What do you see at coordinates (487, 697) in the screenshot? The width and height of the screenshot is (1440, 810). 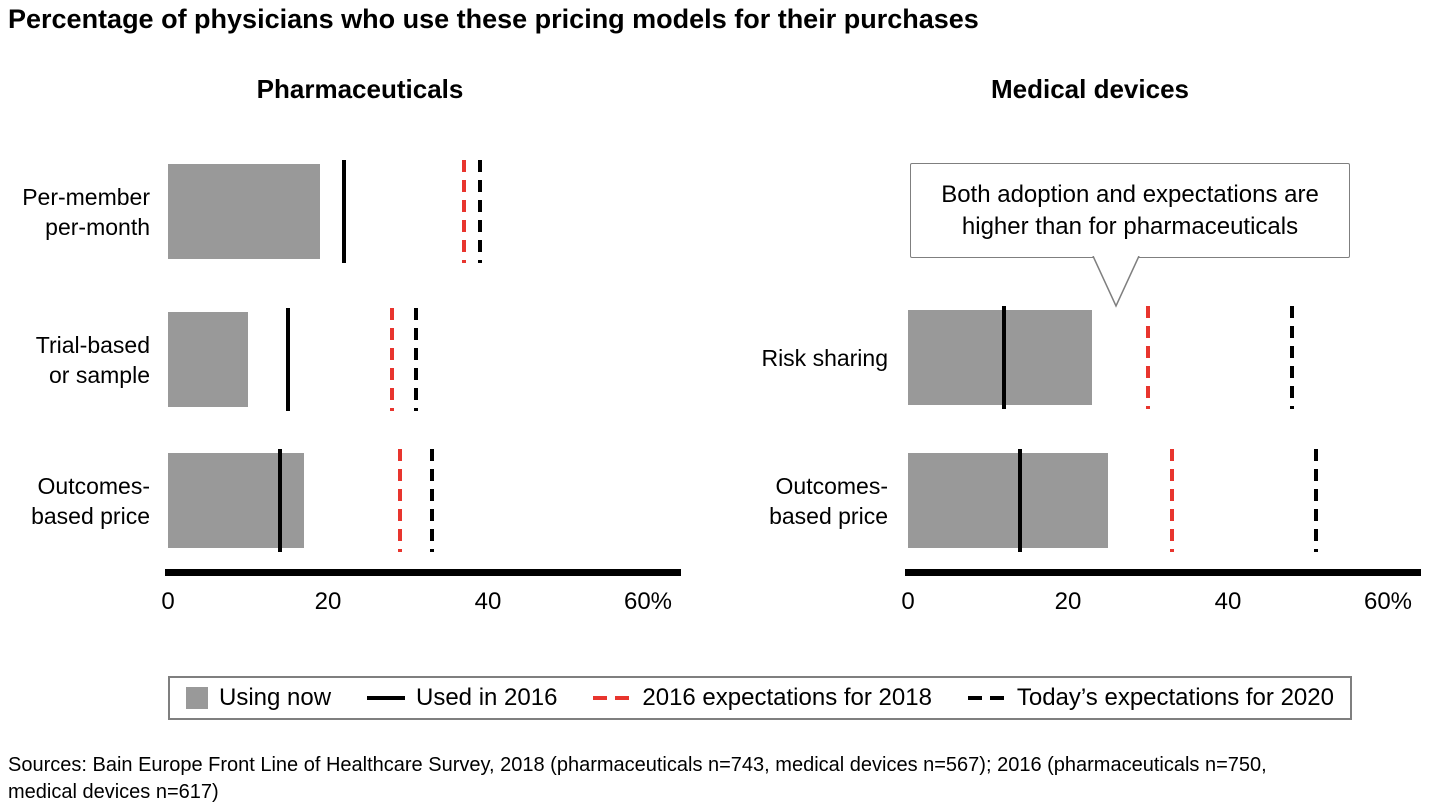 I see `legend-item-label: Used in 2016` at bounding box center [487, 697].